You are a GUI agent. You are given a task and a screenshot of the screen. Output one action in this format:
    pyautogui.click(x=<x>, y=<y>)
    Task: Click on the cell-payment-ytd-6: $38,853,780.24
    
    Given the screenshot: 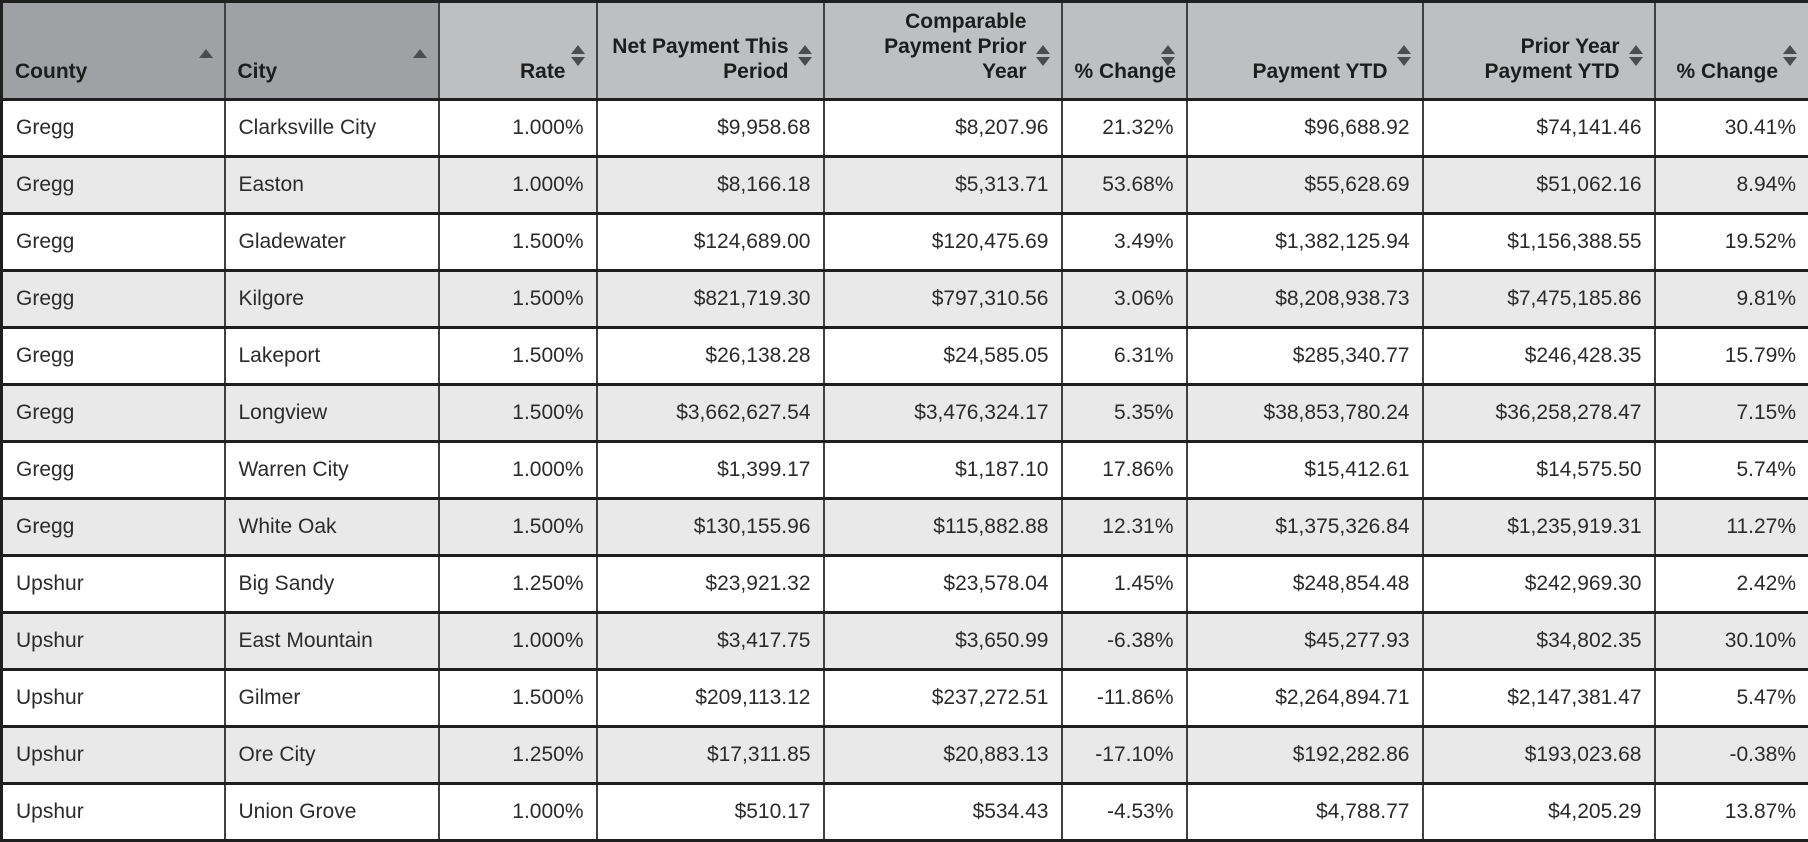 What is the action you would take?
    pyautogui.click(x=1305, y=412)
    